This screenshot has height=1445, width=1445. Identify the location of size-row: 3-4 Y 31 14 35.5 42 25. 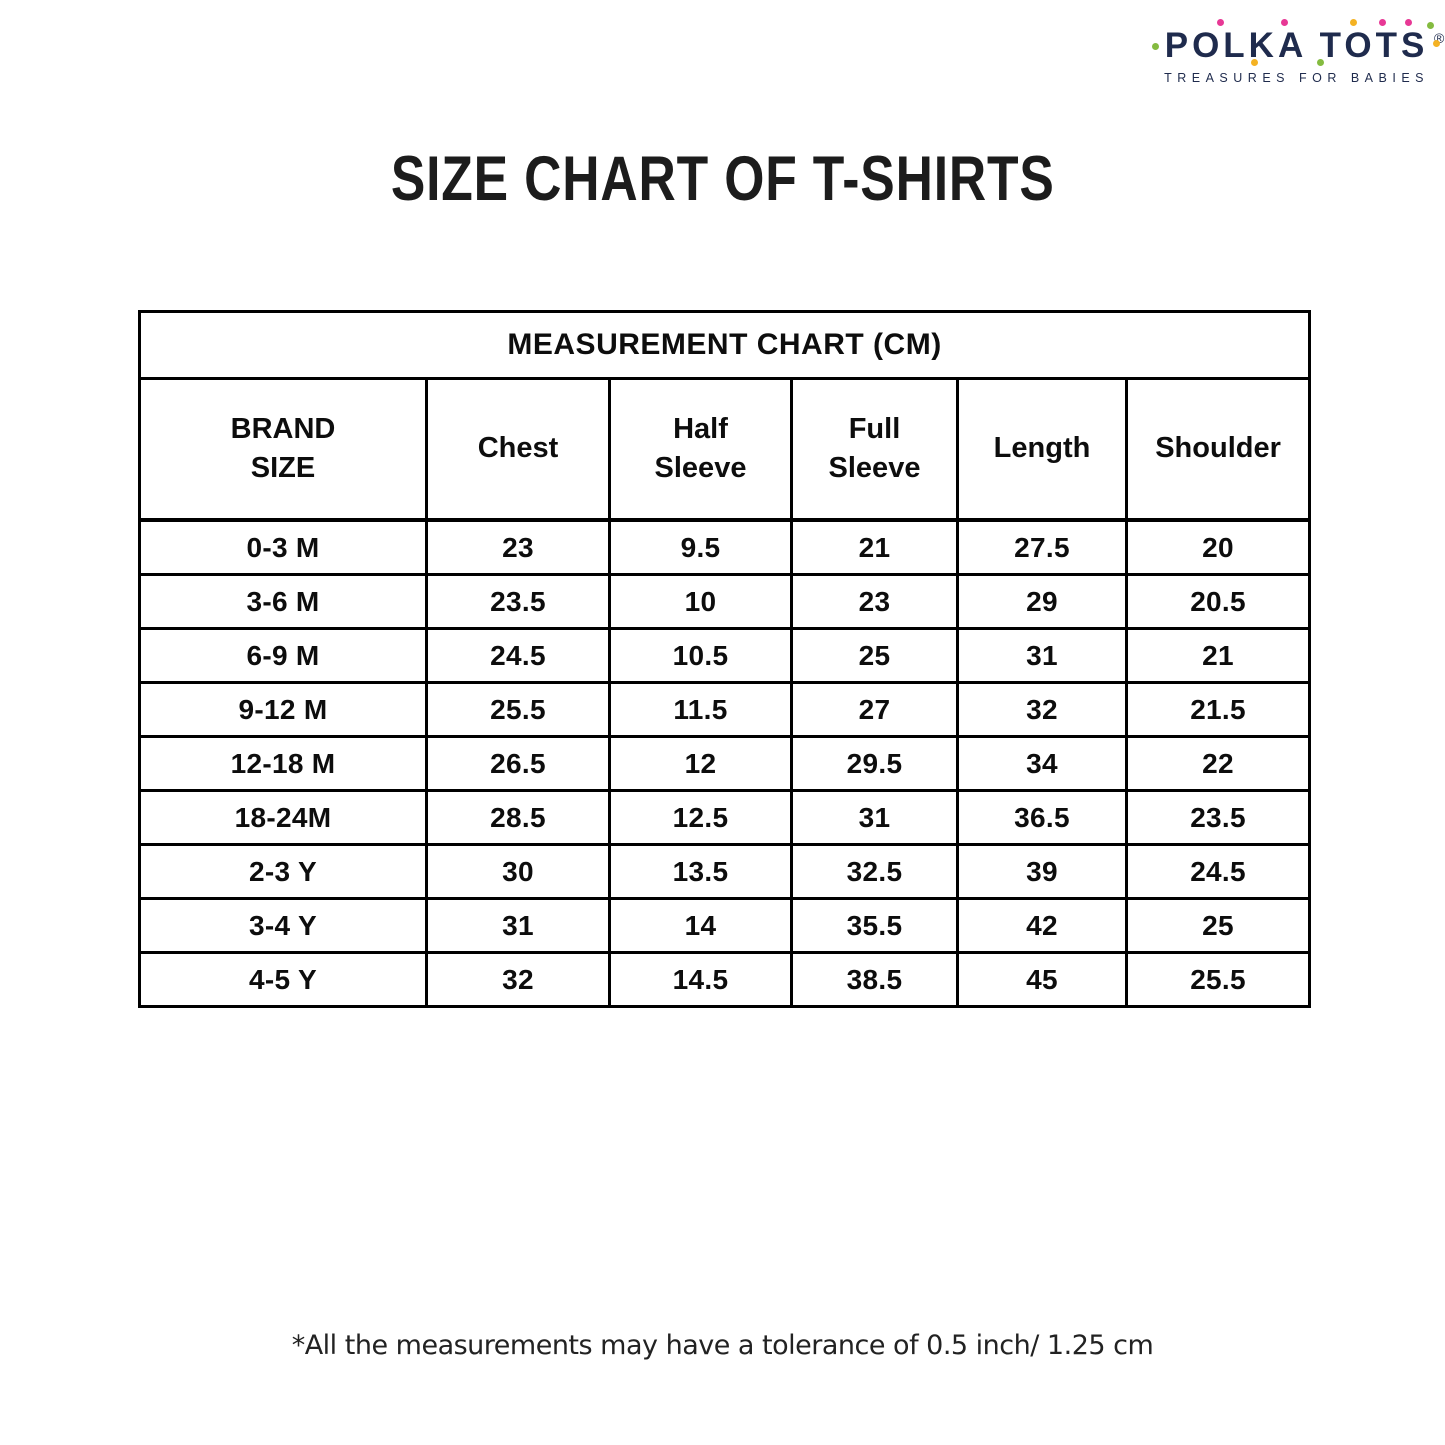
(725, 925).